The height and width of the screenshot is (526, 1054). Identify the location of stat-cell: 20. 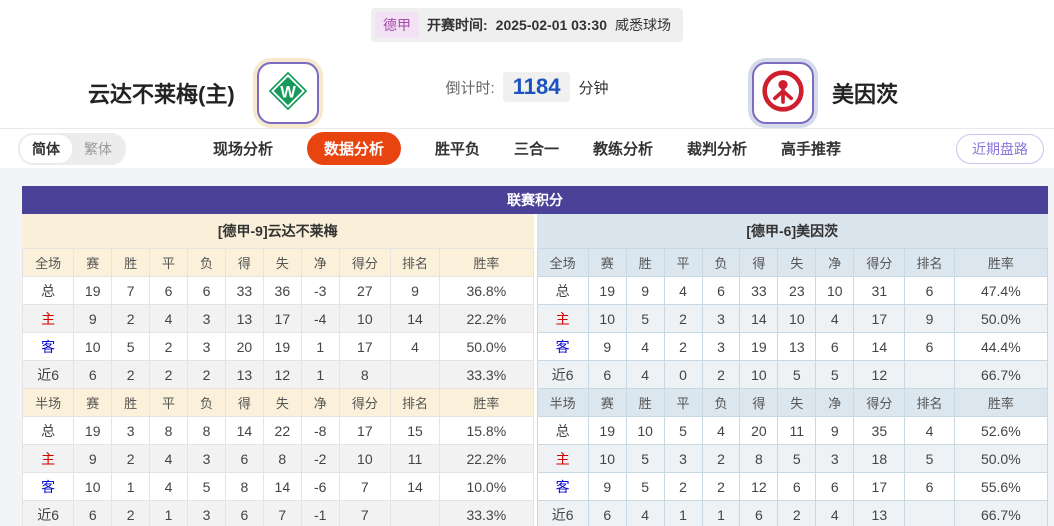
(759, 430).